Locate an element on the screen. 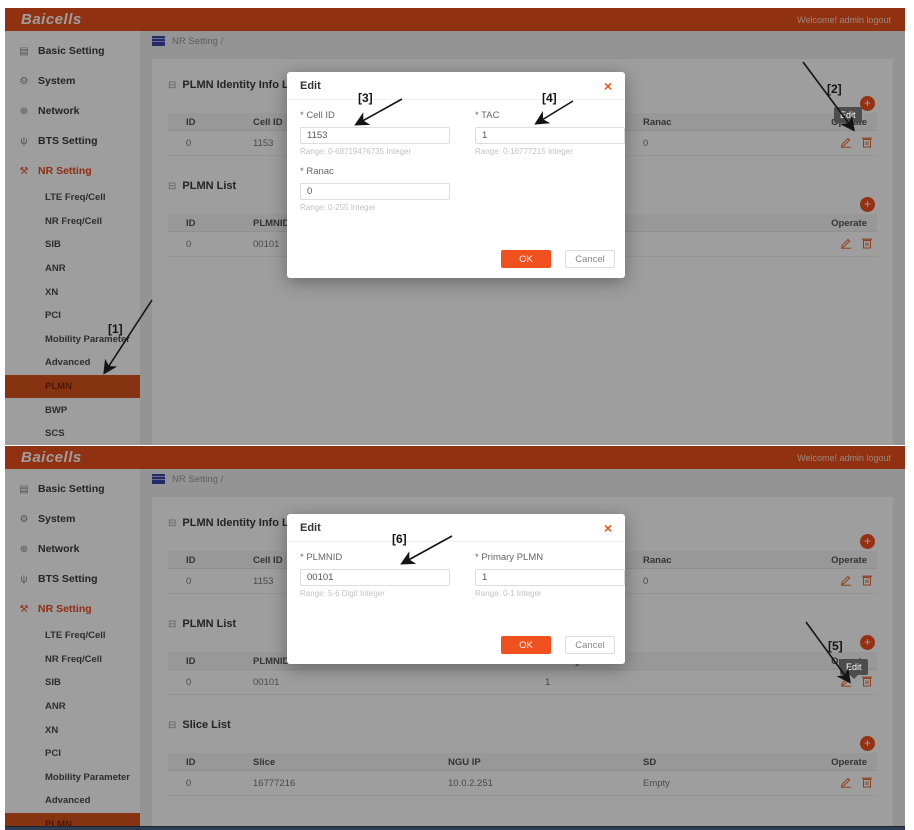 Image resolution: width=914 pixels, height=830 pixels. plmnid-input is located at coordinates (375, 577).